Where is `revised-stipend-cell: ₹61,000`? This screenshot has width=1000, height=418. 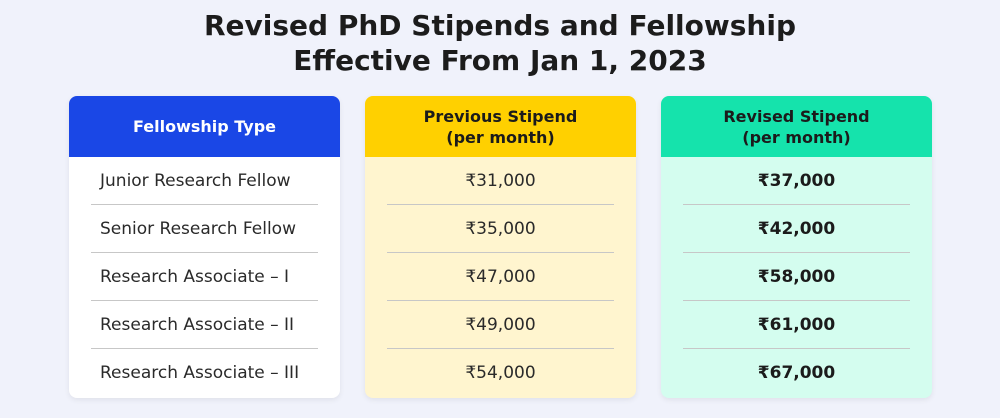
revised-stipend-cell: ₹61,000 is located at coordinates (796, 325).